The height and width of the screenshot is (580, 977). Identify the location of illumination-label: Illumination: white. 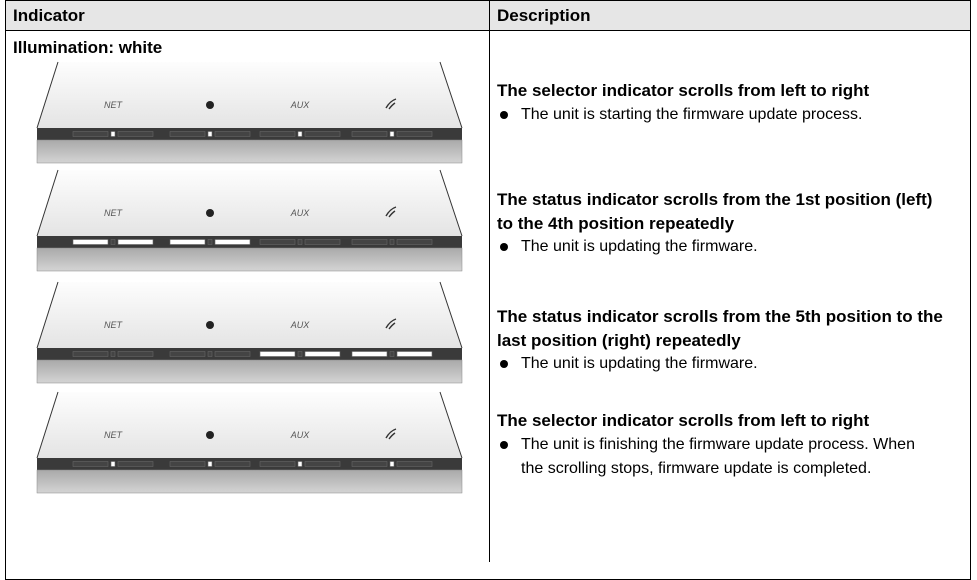
(88, 47).